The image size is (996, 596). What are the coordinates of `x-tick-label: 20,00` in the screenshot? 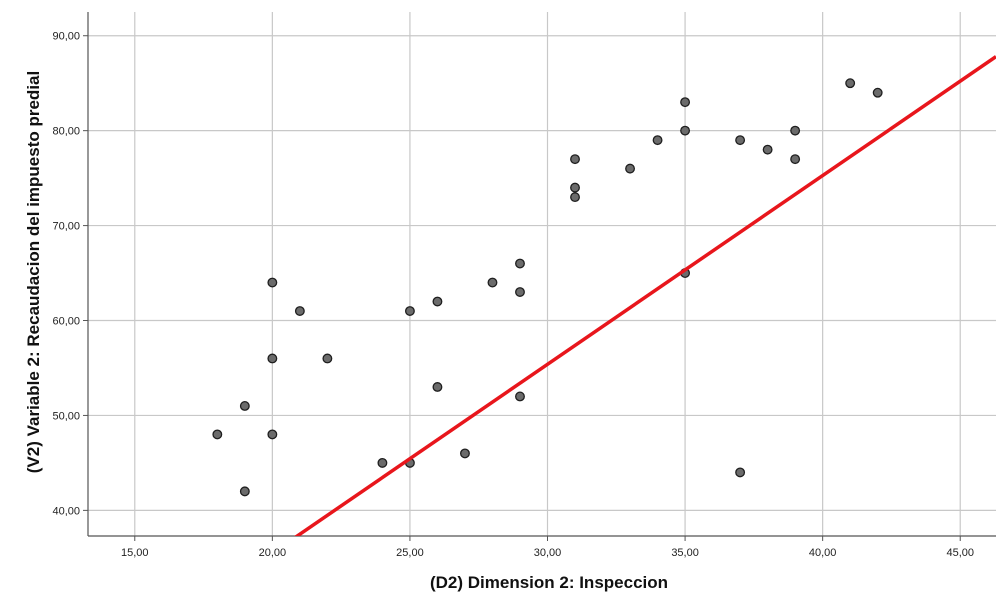 It's located at (273, 553).